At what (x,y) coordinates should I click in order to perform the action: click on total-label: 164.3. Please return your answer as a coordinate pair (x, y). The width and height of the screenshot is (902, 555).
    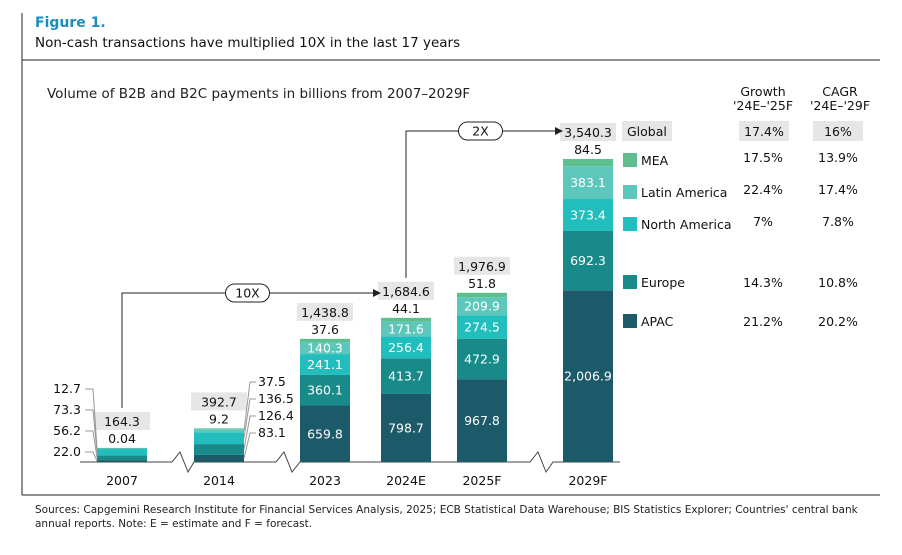
    Looking at the image, I should click on (122, 421).